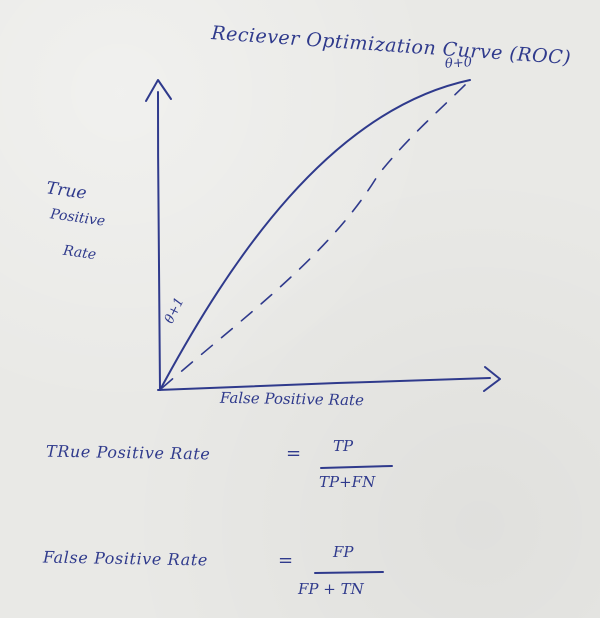 The width and height of the screenshot is (600, 618). What do you see at coordinates (80, 253) in the screenshot?
I see `y-axis-label-line-3: Rate` at bounding box center [80, 253].